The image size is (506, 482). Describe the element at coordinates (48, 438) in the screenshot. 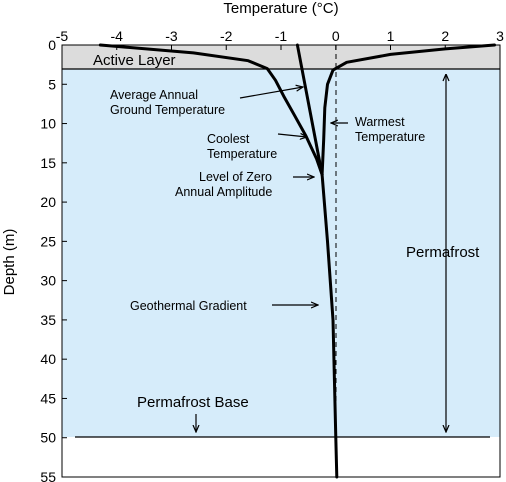

I see `y-tick-label: 50` at that location.